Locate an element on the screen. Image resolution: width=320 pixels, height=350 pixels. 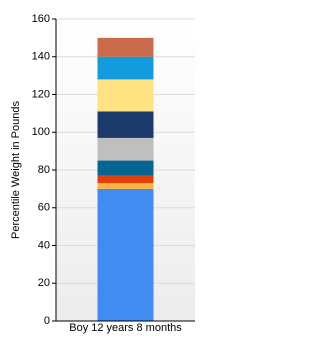
y-tick-label: 60 is located at coordinates (44, 208).